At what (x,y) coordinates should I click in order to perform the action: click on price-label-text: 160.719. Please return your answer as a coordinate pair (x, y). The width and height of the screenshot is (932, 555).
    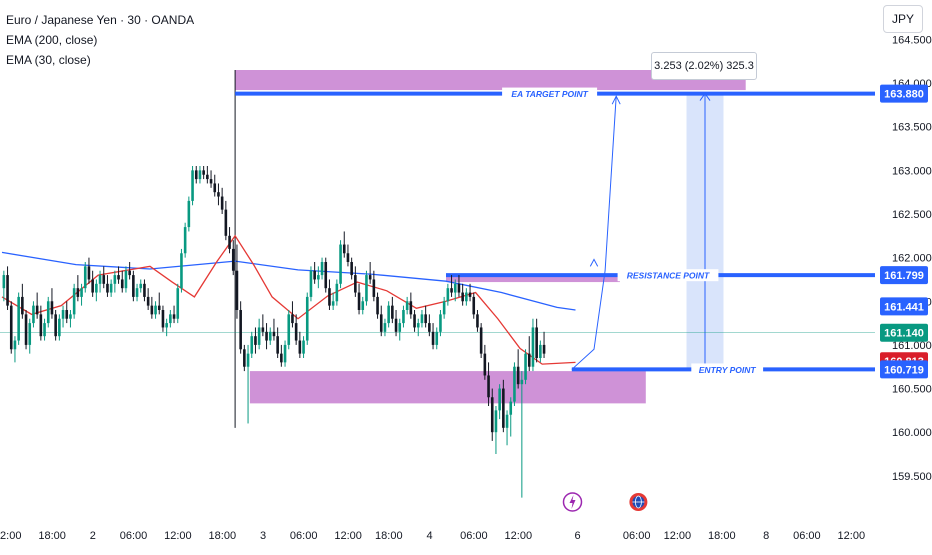
    Looking at the image, I should click on (904, 370).